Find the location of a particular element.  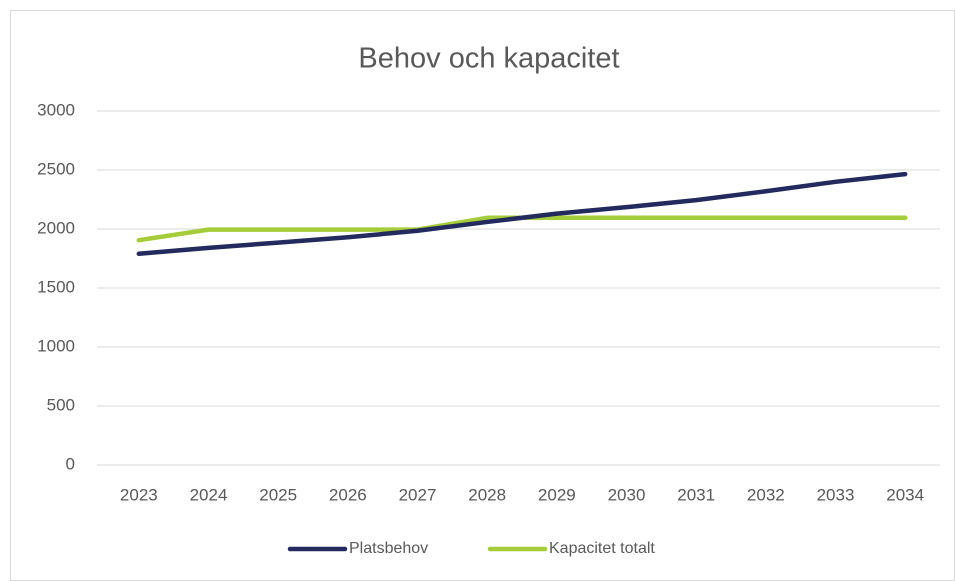

y-tick-label: 1500 is located at coordinates (56, 286).